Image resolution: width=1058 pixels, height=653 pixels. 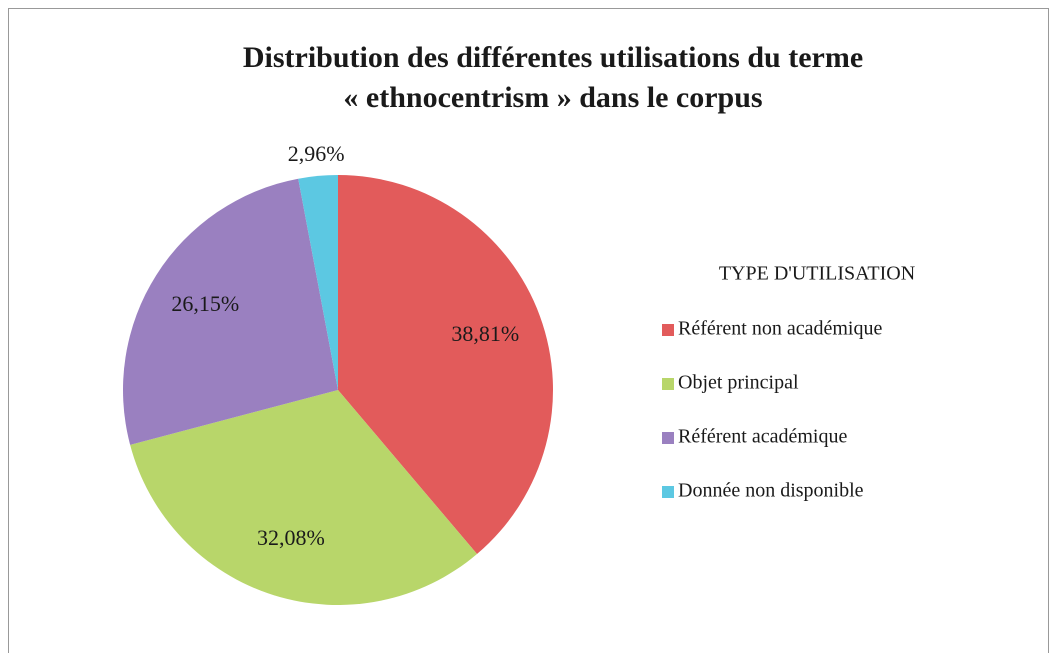 I want to click on legend-title: TYPE D'UTILISATION, so click(x=817, y=274).